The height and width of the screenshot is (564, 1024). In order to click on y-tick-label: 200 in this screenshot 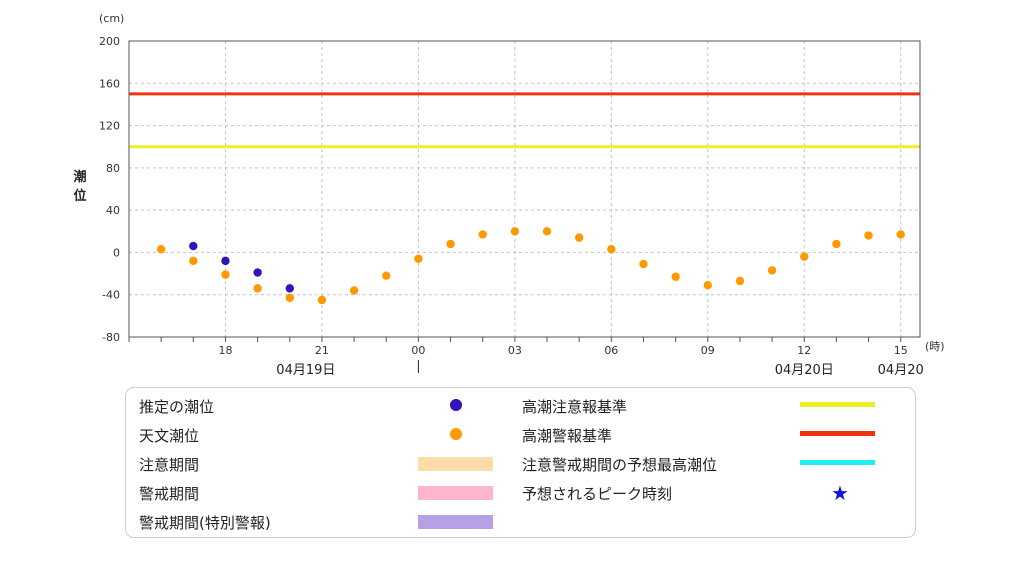, I will do `click(109, 41)`.